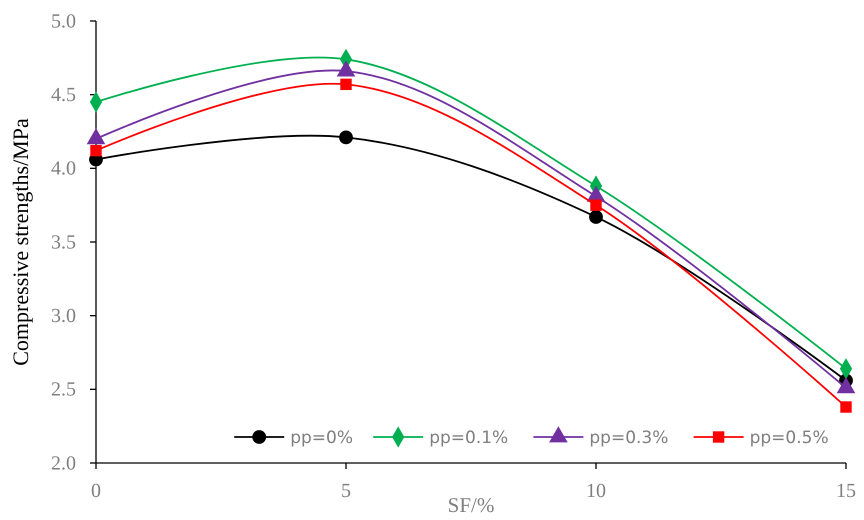 The width and height of the screenshot is (864, 520). I want to click on y-tick-label: 3.5, so click(63, 242).